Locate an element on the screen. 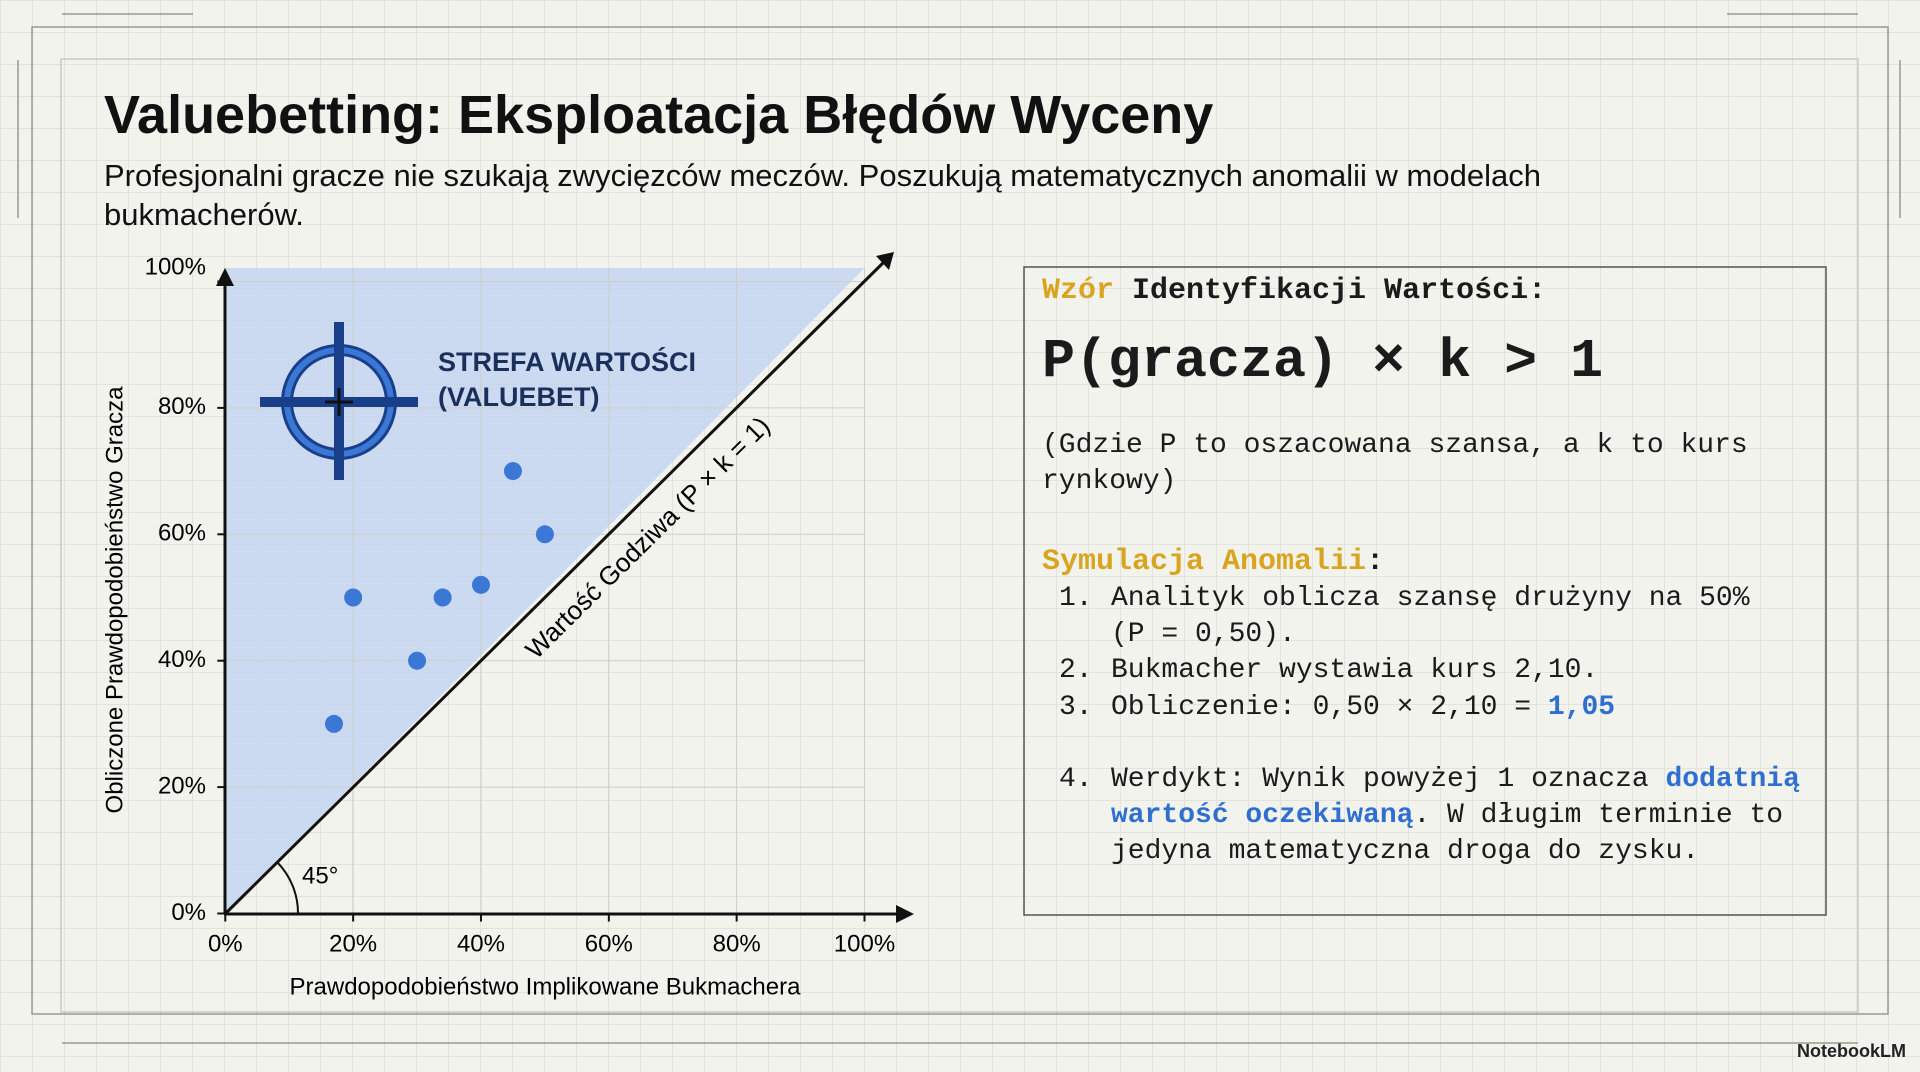  zone-label: (VALUEBET) is located at coordinates (519, 397).